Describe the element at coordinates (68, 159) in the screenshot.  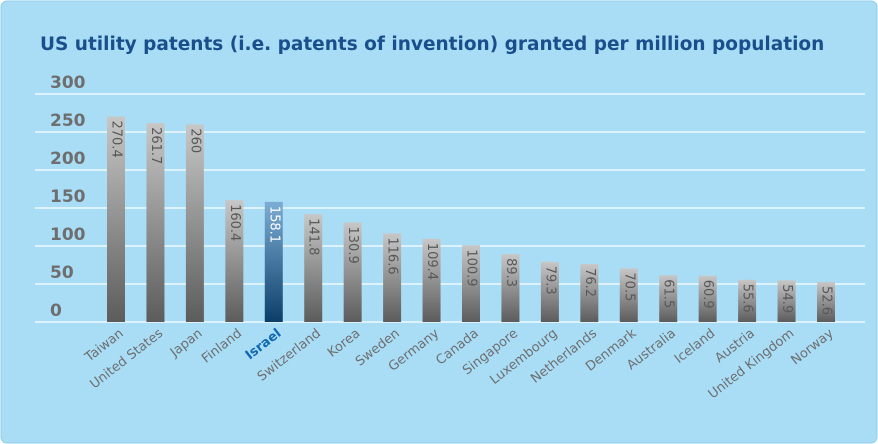
I see `y-tick-label: 200` at that location.